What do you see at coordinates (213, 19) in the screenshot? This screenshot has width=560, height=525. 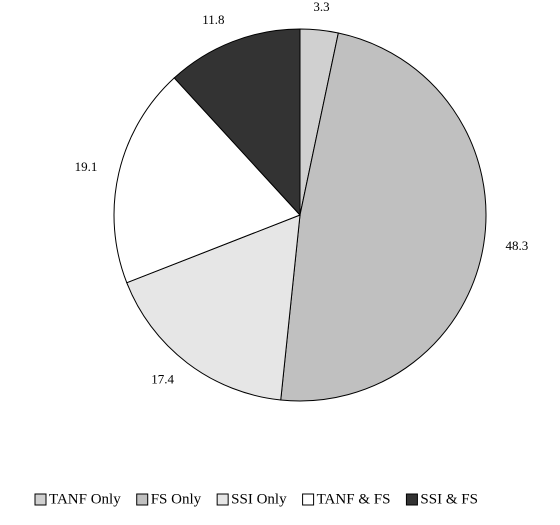 I see `data-label: 11.8` at bounding box center [213, 19].